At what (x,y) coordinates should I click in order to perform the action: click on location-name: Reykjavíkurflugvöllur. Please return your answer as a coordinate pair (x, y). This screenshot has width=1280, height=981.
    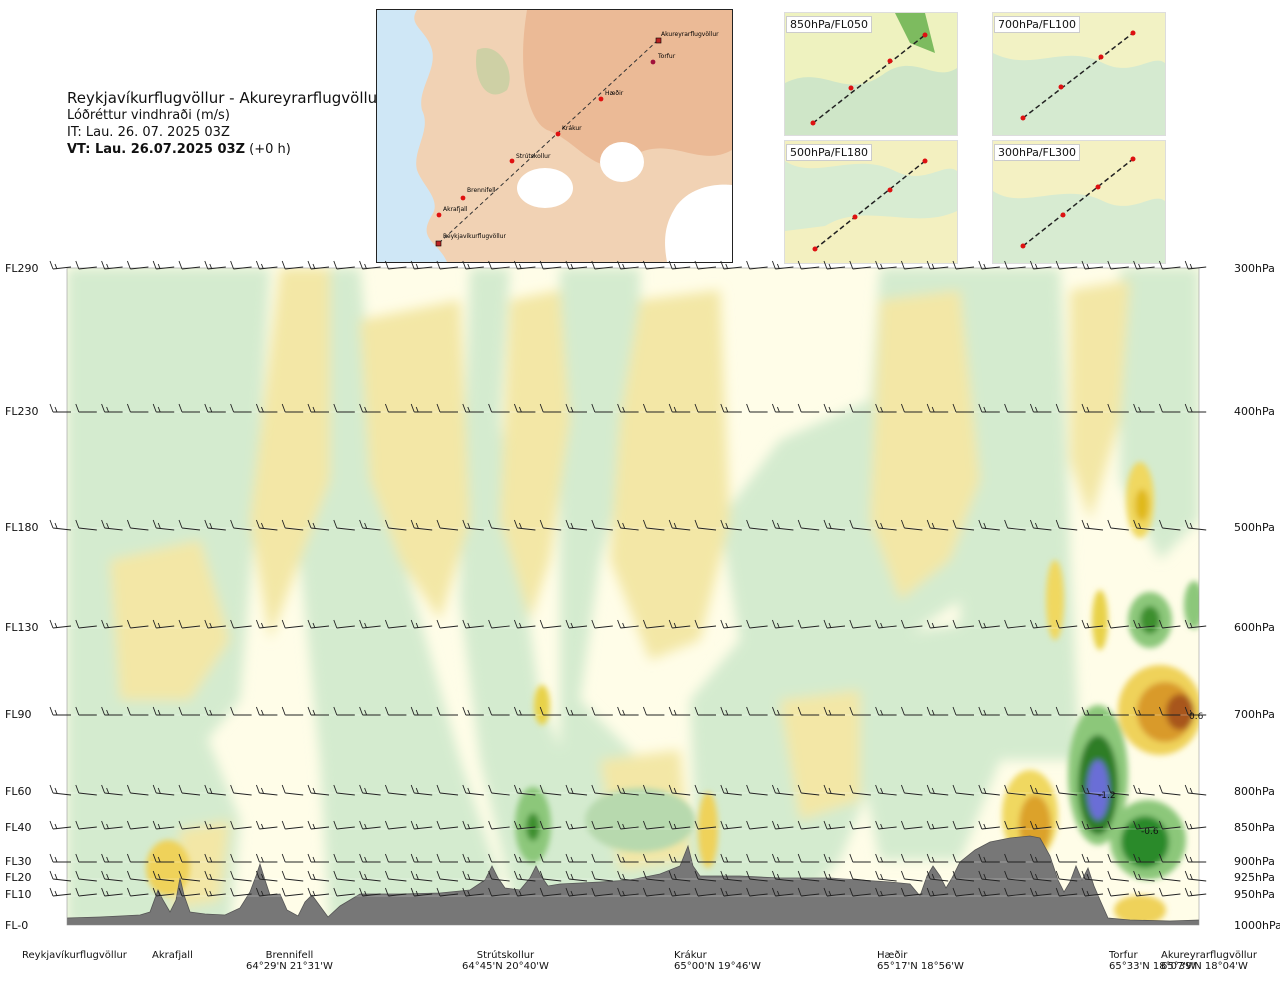
    Looking at the image, I should click on (74, 955).